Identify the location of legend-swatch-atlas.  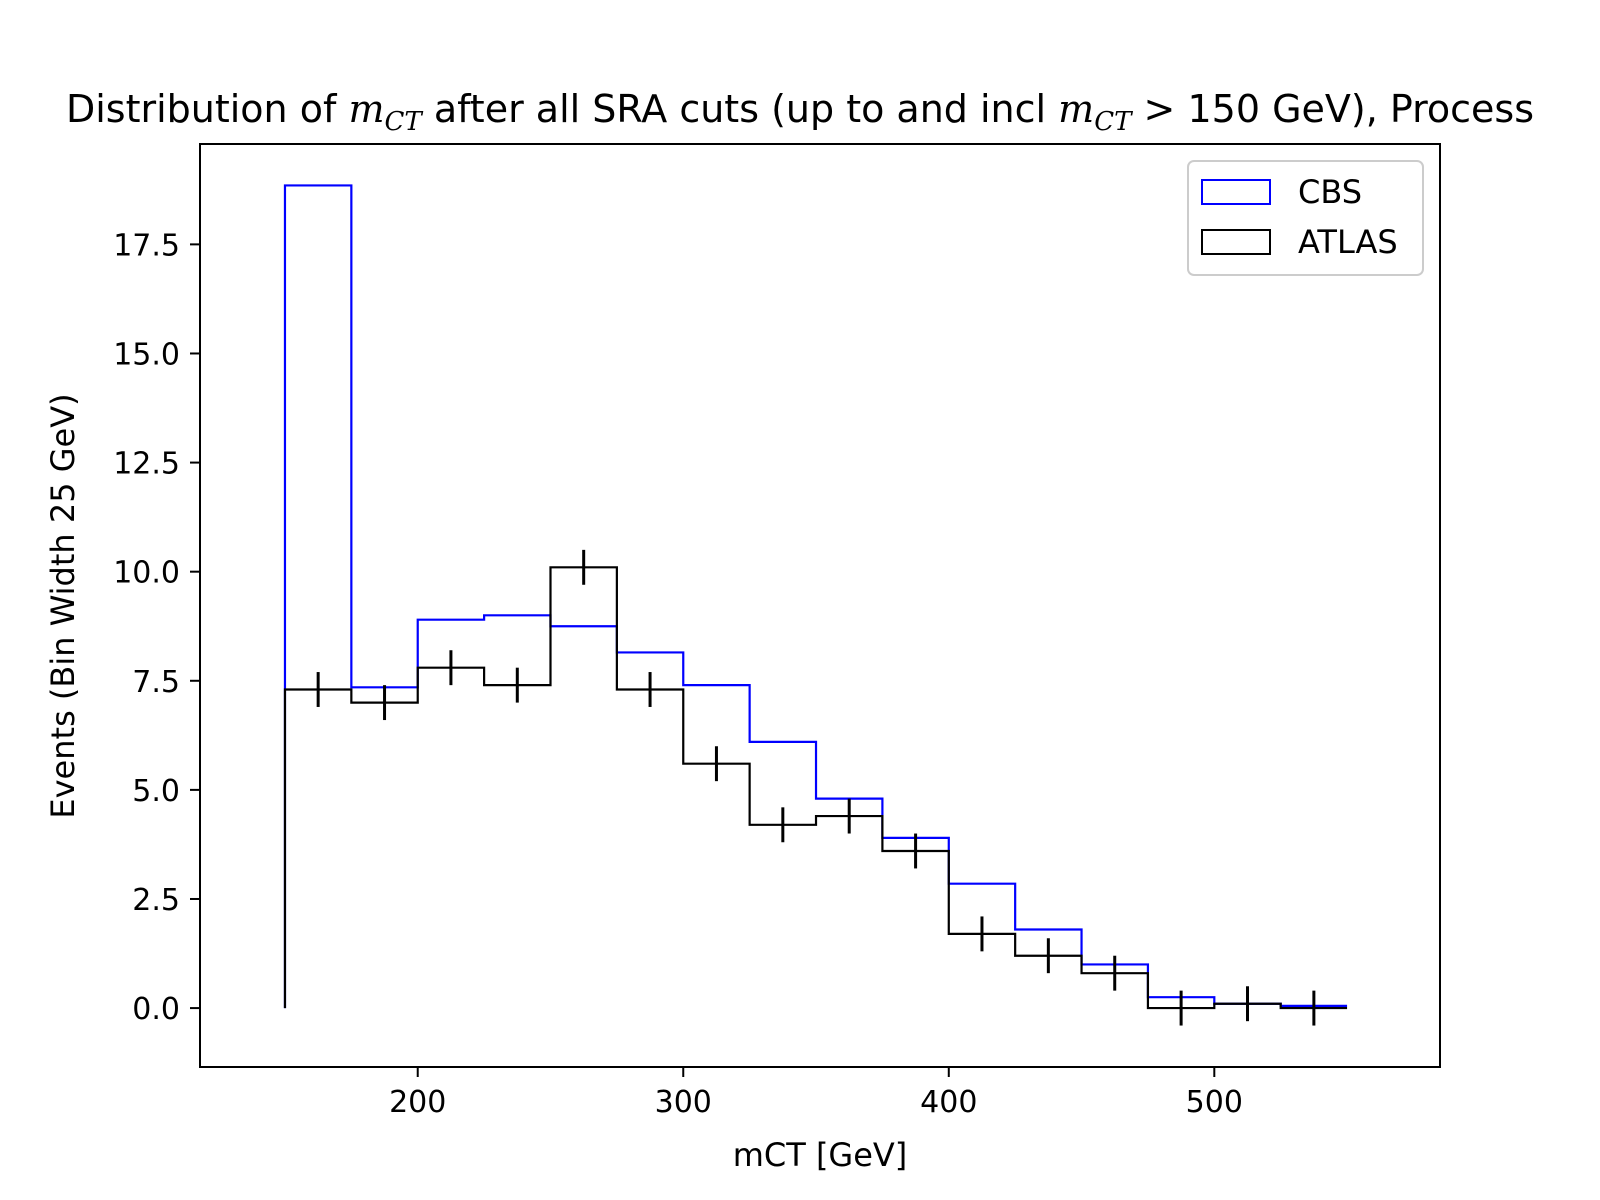
(1236, 242).